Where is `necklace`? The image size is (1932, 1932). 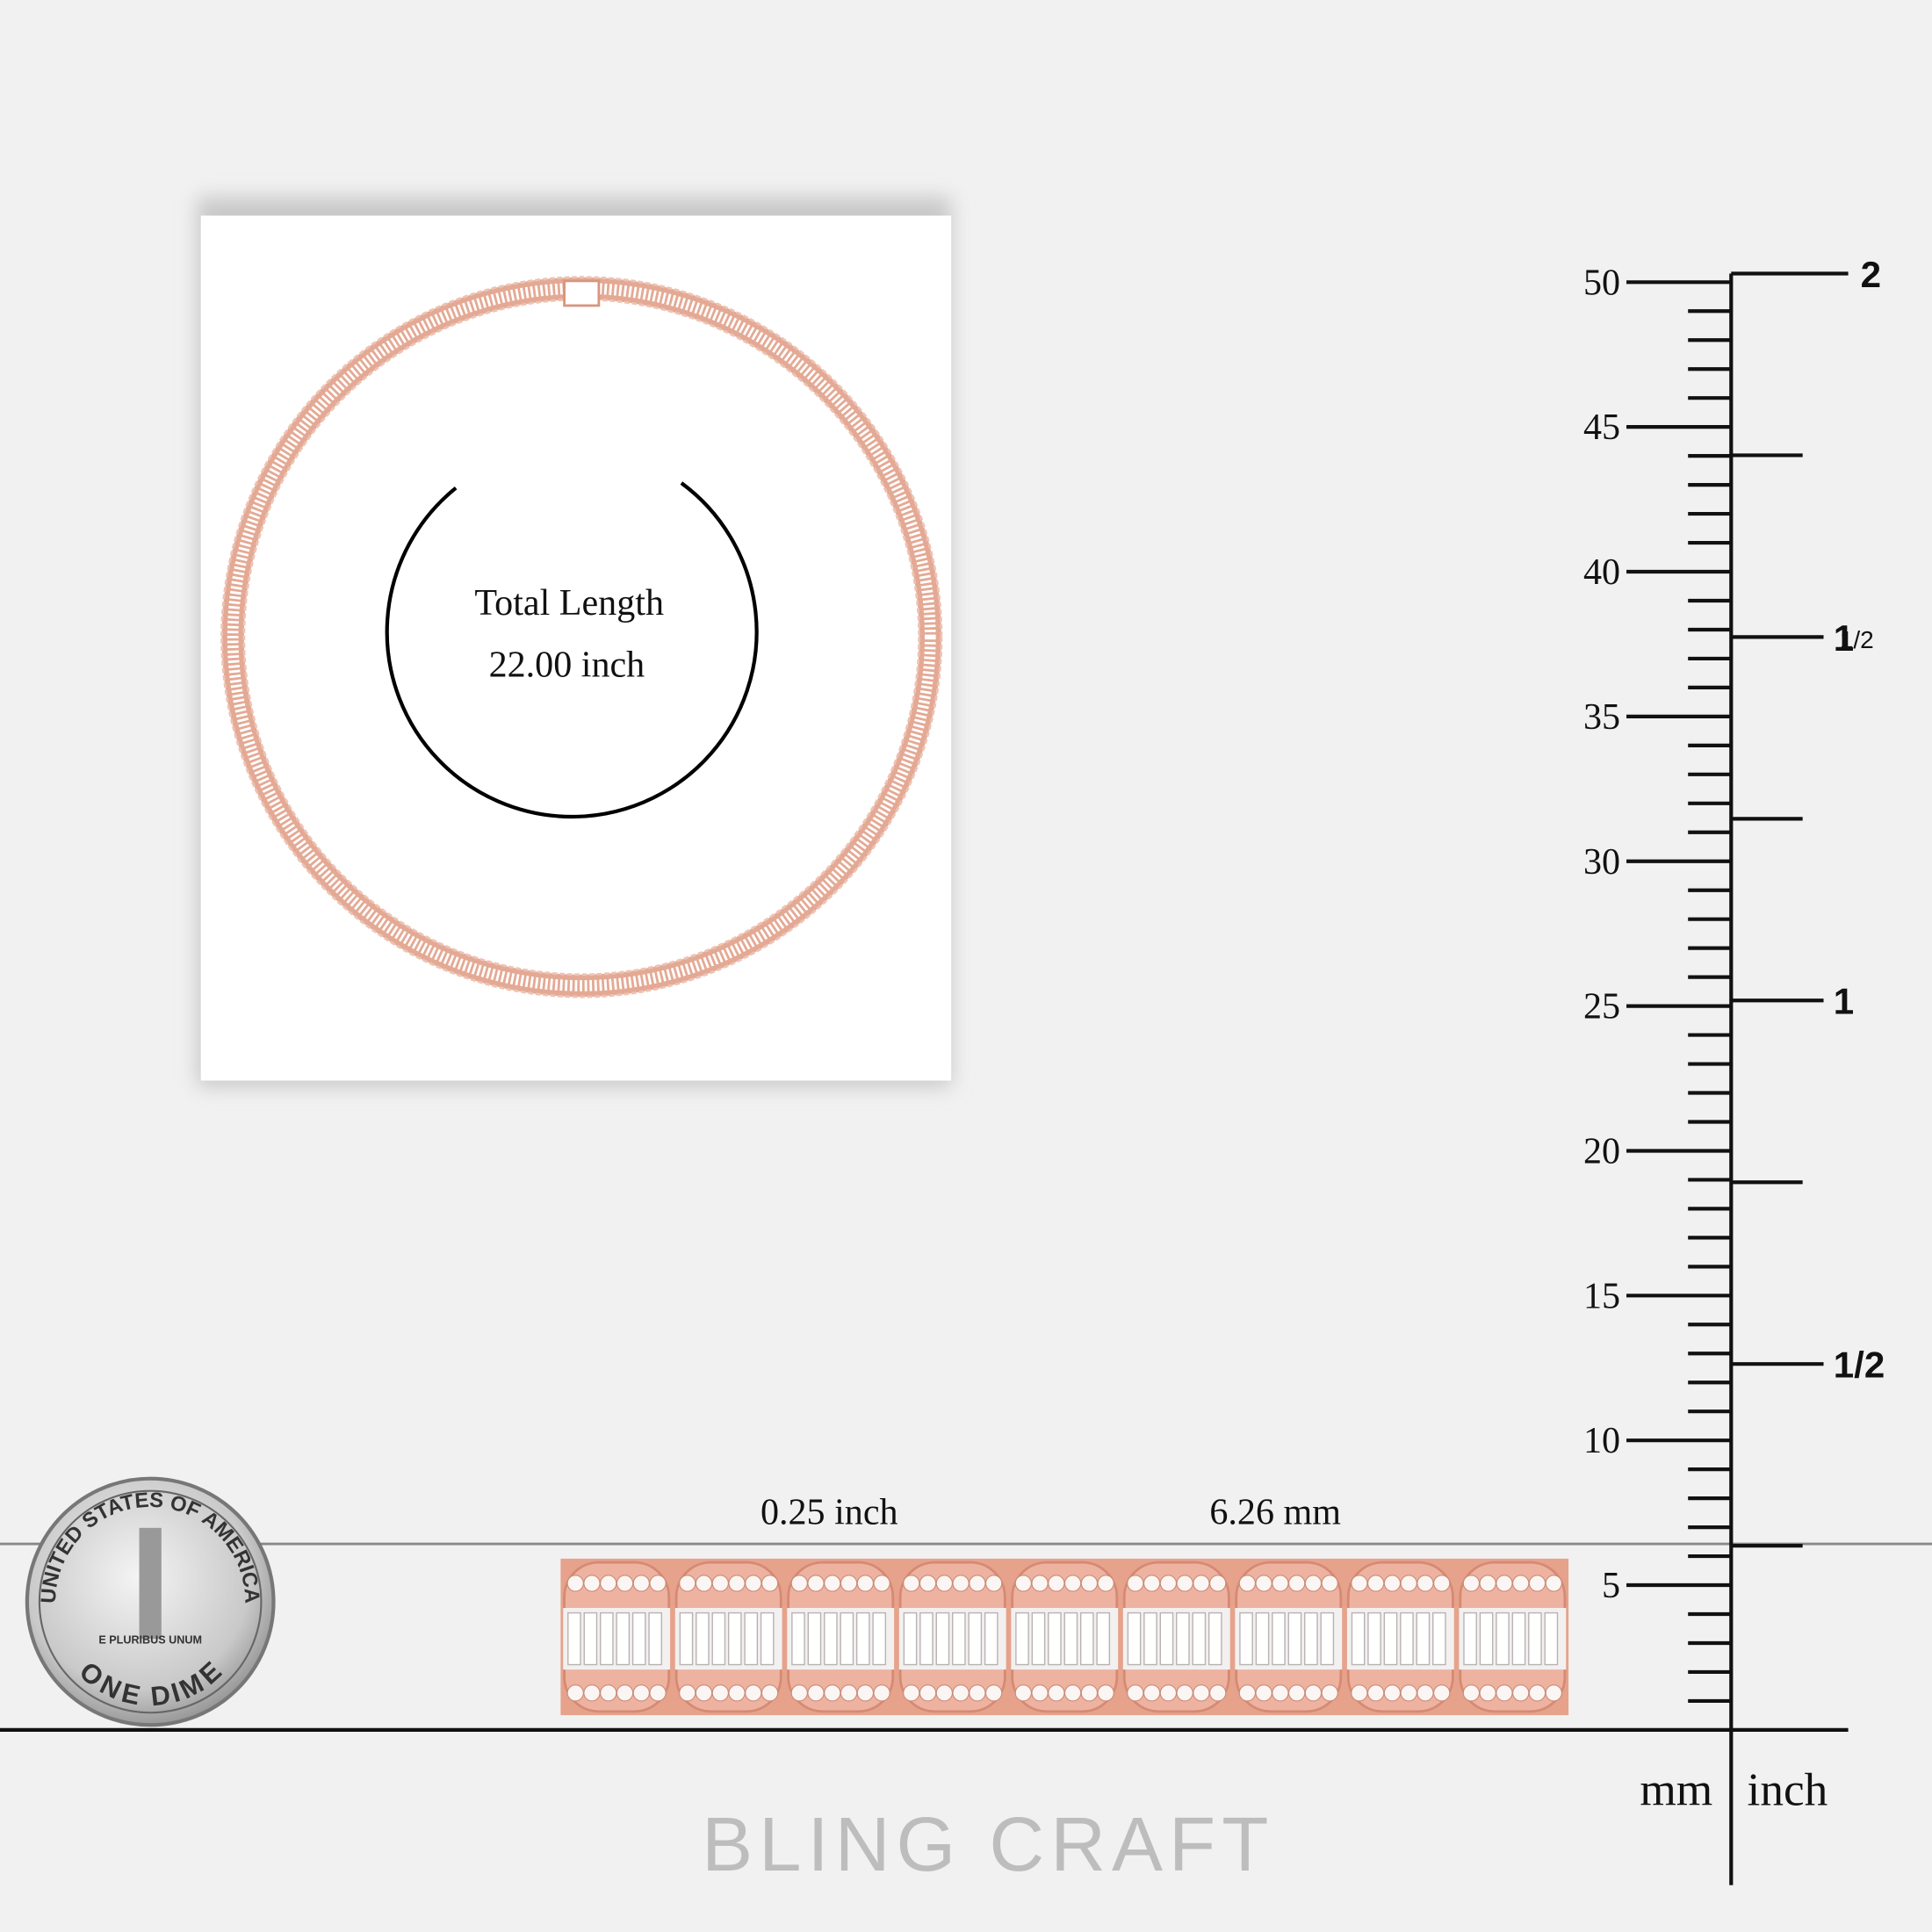
necklace is located at coordinates (582, 637).